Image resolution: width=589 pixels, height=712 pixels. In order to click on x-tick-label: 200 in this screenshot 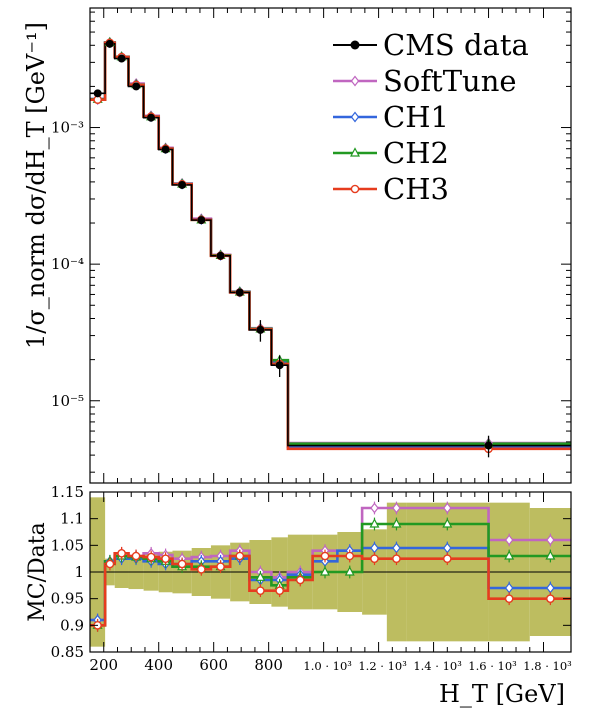, I will do `click(103, 665)`.